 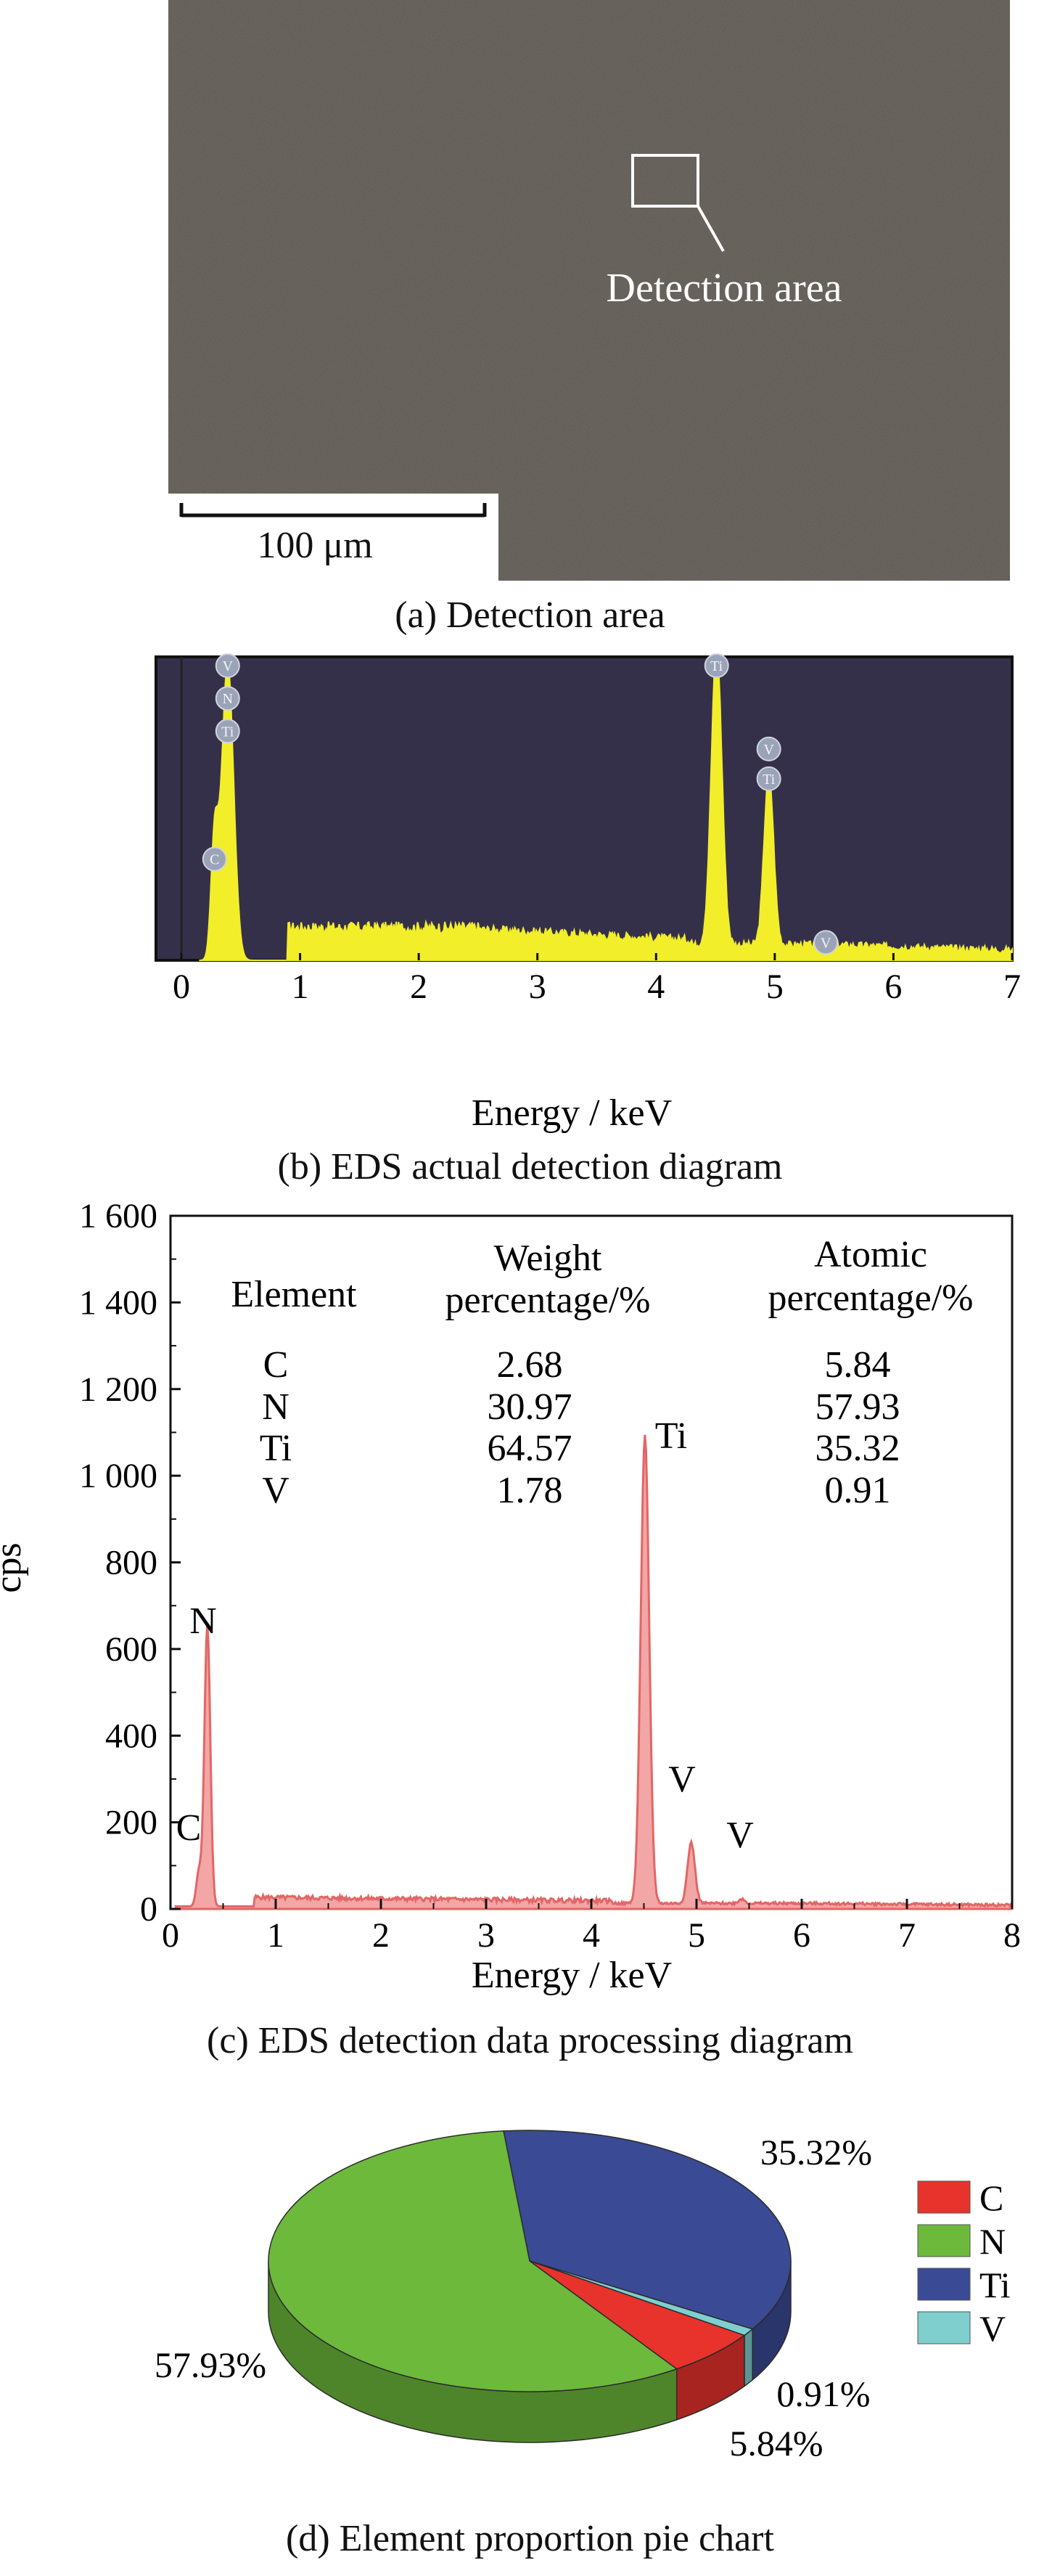 I want to click on caption-a: (a) Detection area, so click(x=530, y=615).